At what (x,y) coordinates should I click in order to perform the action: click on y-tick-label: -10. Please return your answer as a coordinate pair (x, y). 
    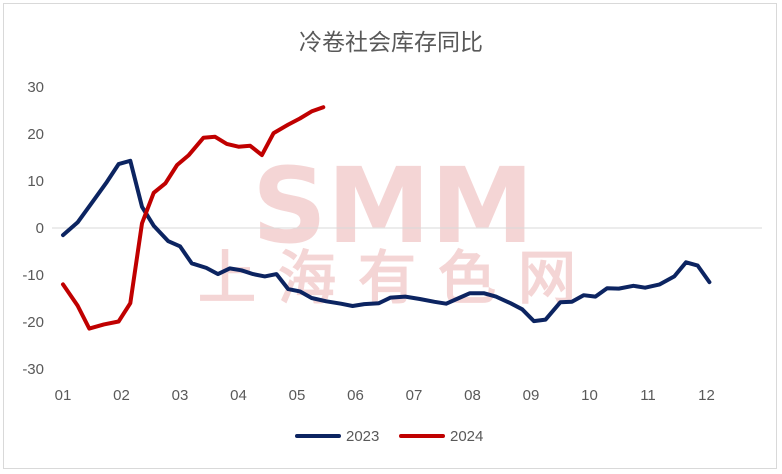
    Looking at the image, I should click on (33, 275).